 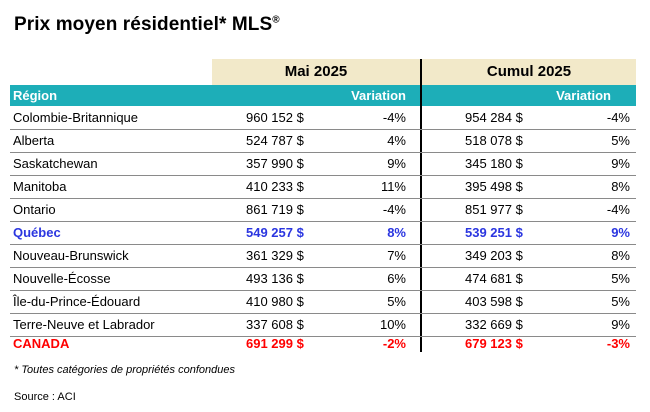 I want to click on price-may-cell: 549 257 $, so click(x=275, y=232).